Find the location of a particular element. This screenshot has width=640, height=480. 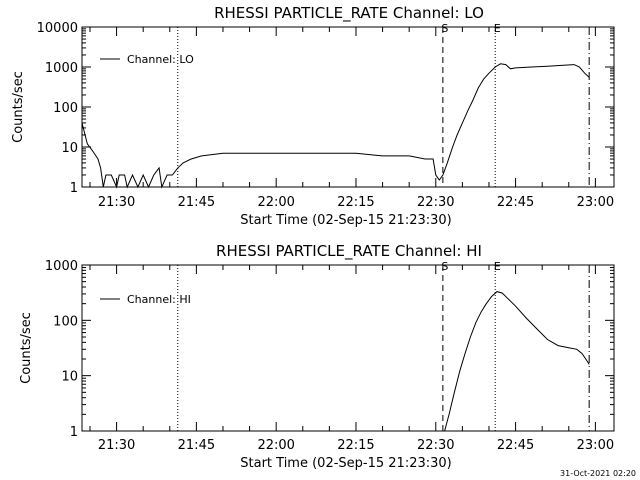

legend: Channel: HI is located at coordinates (145, 299).